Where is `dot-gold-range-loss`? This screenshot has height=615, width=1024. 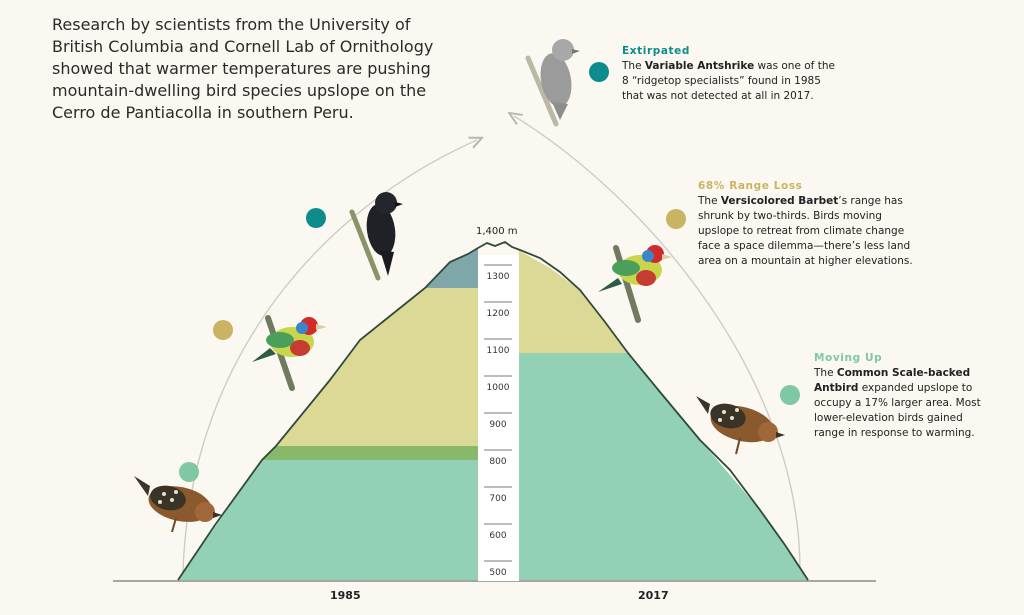
dot-gold-range-loss is located at coordinates (676, 219).